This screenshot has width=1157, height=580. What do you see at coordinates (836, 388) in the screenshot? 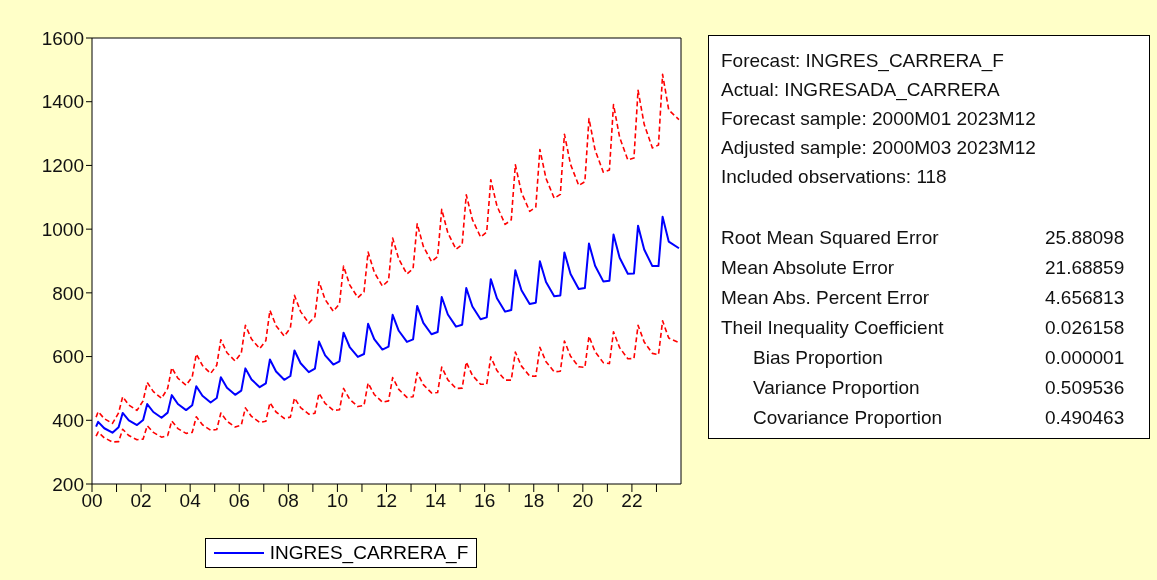
I see `text: Variance Proportion` at bounding box center [836, 388].